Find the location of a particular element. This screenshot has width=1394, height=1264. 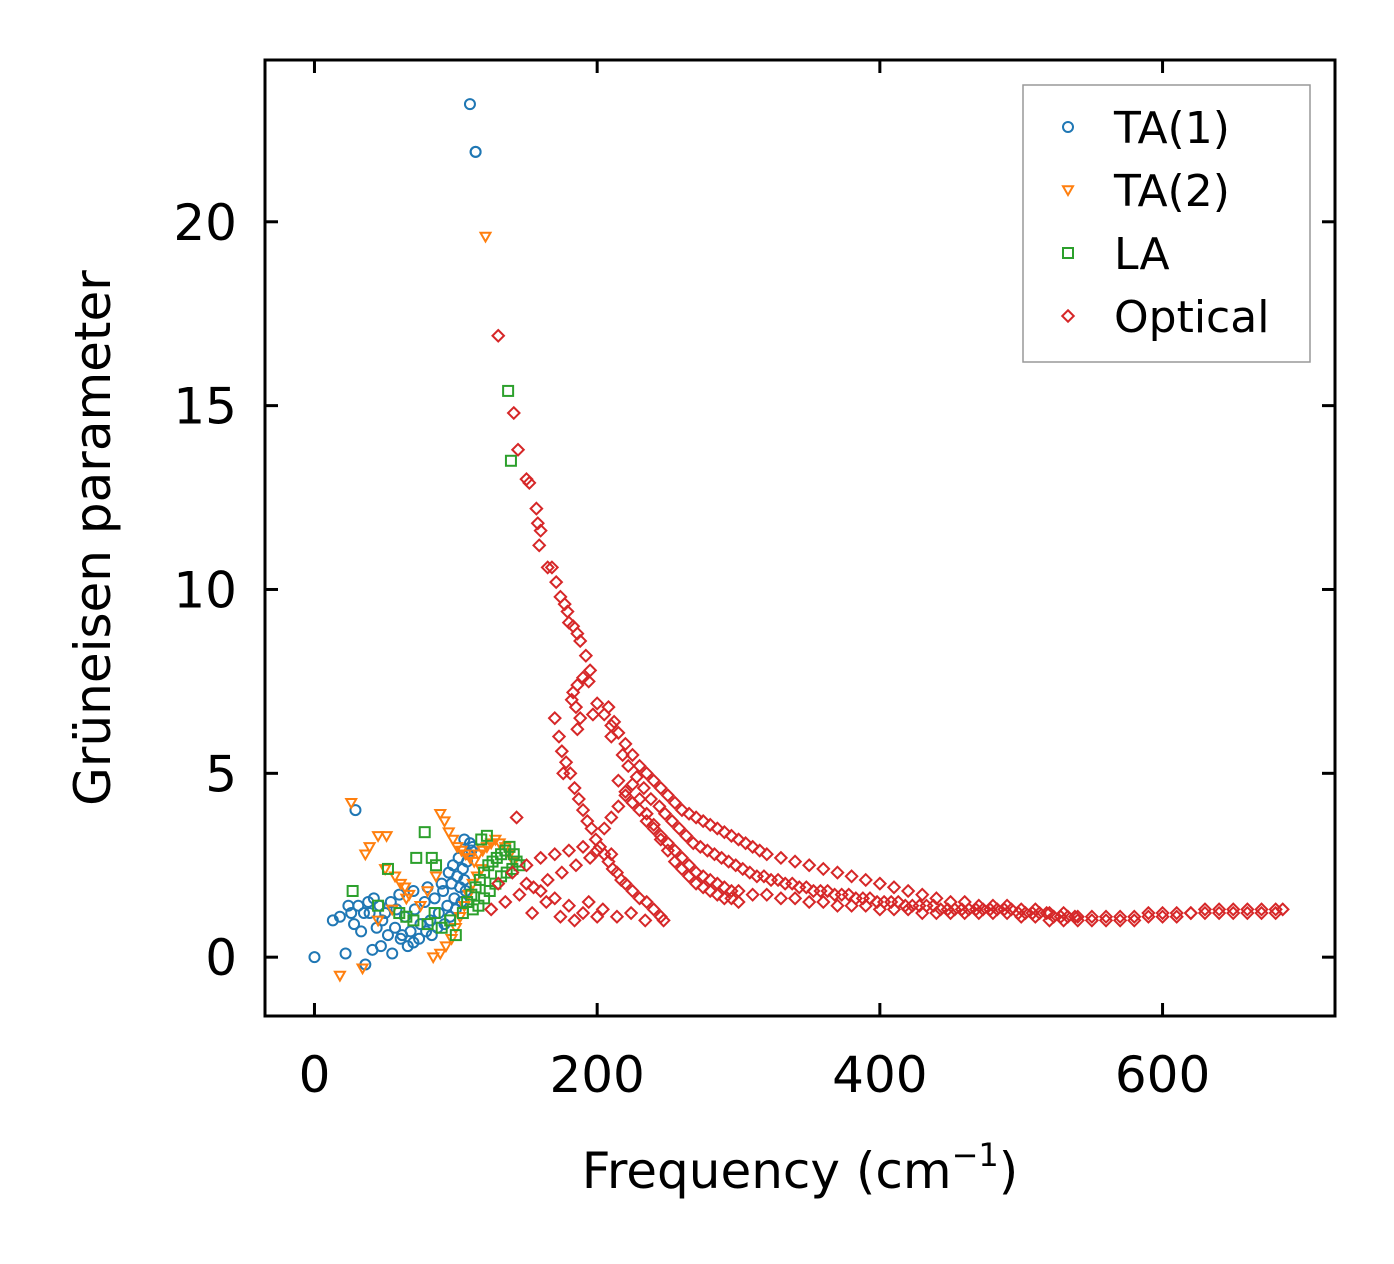

x-axis-label-main: Frequency (cm is located at coordinates (767, 1171).